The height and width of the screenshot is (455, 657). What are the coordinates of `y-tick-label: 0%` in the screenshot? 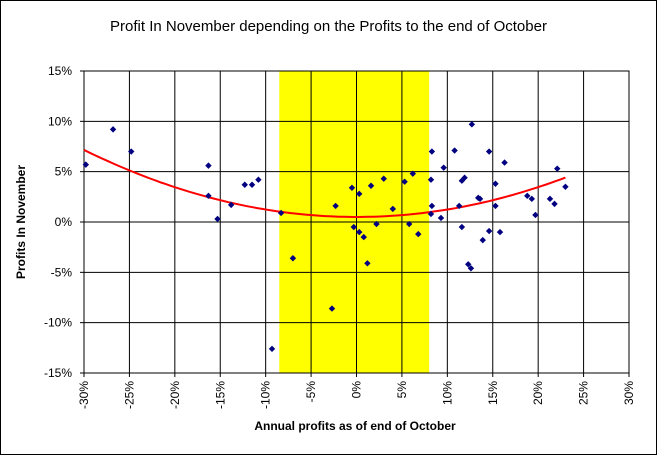 It's located at (64, 222).